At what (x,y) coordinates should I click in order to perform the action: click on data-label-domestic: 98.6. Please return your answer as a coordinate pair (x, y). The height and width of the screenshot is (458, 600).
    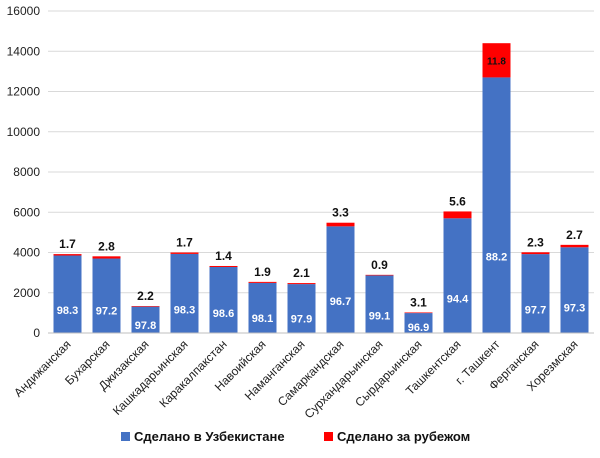
    Looking at the image, I should click on (223, 314).